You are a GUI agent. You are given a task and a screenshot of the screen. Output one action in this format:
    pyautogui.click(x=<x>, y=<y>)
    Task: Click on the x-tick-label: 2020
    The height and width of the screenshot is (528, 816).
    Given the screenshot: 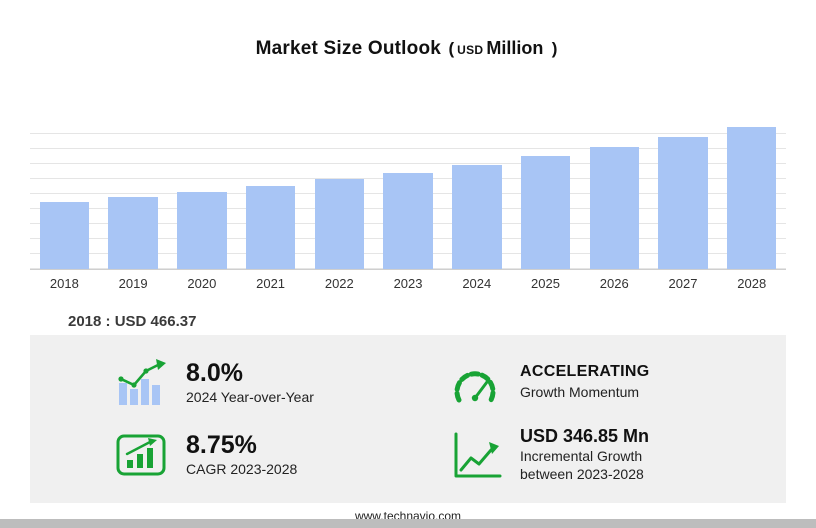 What is the action you would take?
    pyautogui.click(x=202, y=283)
    